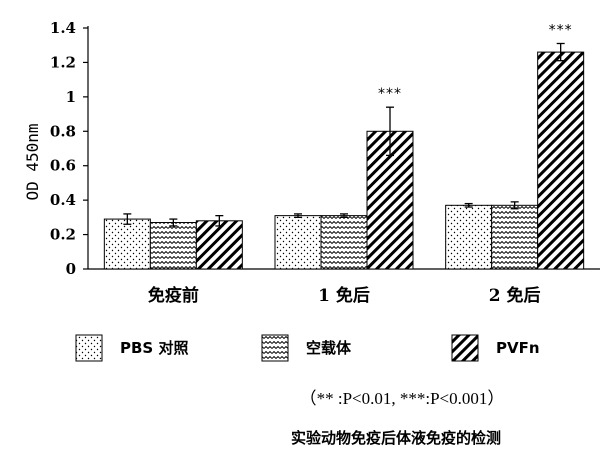 This screenshot has width=611, height=466. I want to click on category-label: 1 免后, so click(344, 295).